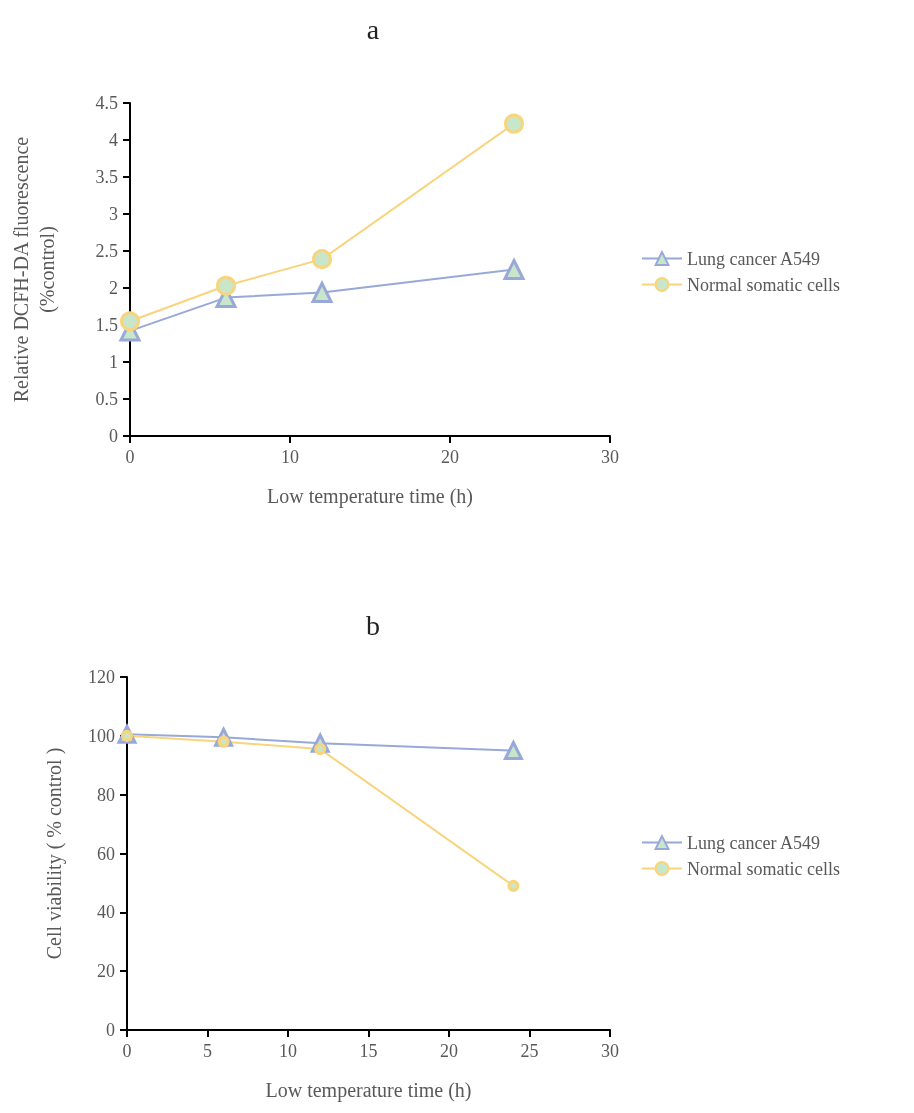 The width and height of the screenshot is (914, 1113). What do you see at coordinates (106, 103) in the screenshot?
I see `y-tick-label: 4.5` at bounding box center [106, 103].